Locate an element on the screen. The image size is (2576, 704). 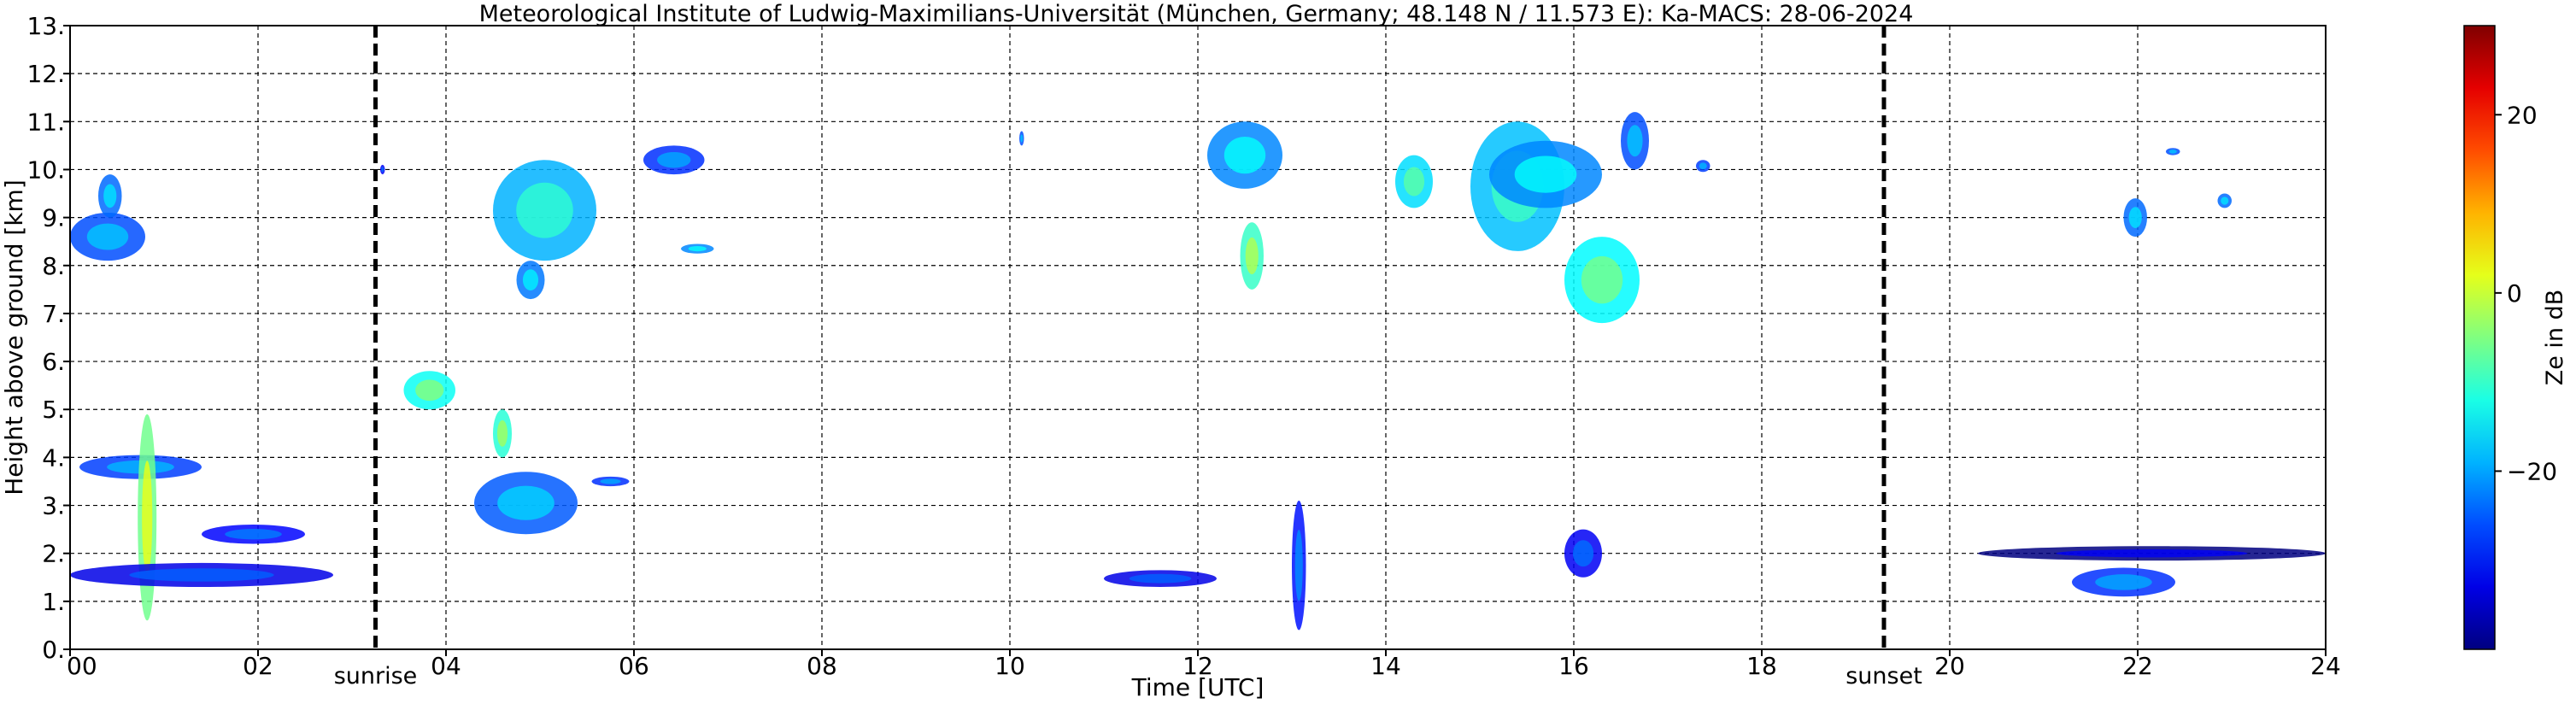
y-tick-label: 11. is located at coordinates (45, 122).